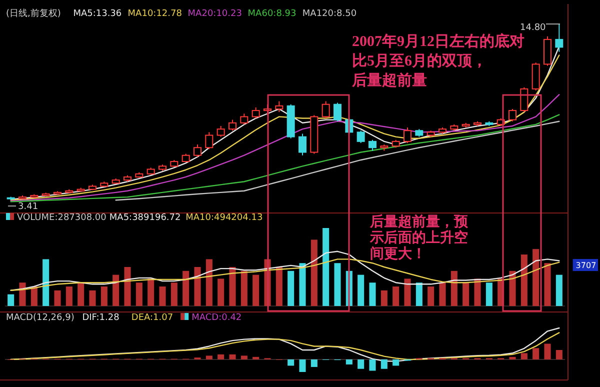 The height and width of the screenshot is (387, 600). Describe the element at coordinates (437, 60) in the screenshot. I see `annotation: 2007年9月12日左右的底对比5月至6月的双顶，后量超前量` at that location.